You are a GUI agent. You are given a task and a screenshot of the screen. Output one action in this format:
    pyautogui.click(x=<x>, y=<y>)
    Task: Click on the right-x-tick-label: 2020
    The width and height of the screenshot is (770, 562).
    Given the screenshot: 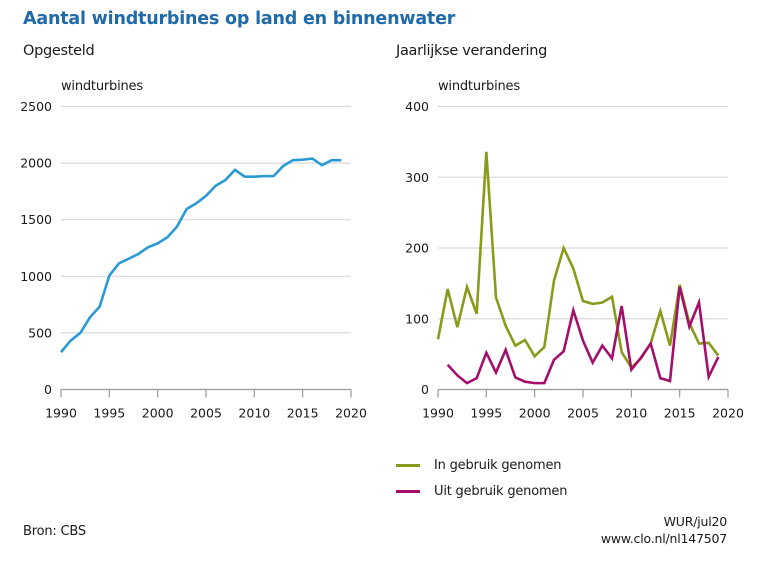 What is the action you would take?
    pyautogui.click(x=728, y=413)
    